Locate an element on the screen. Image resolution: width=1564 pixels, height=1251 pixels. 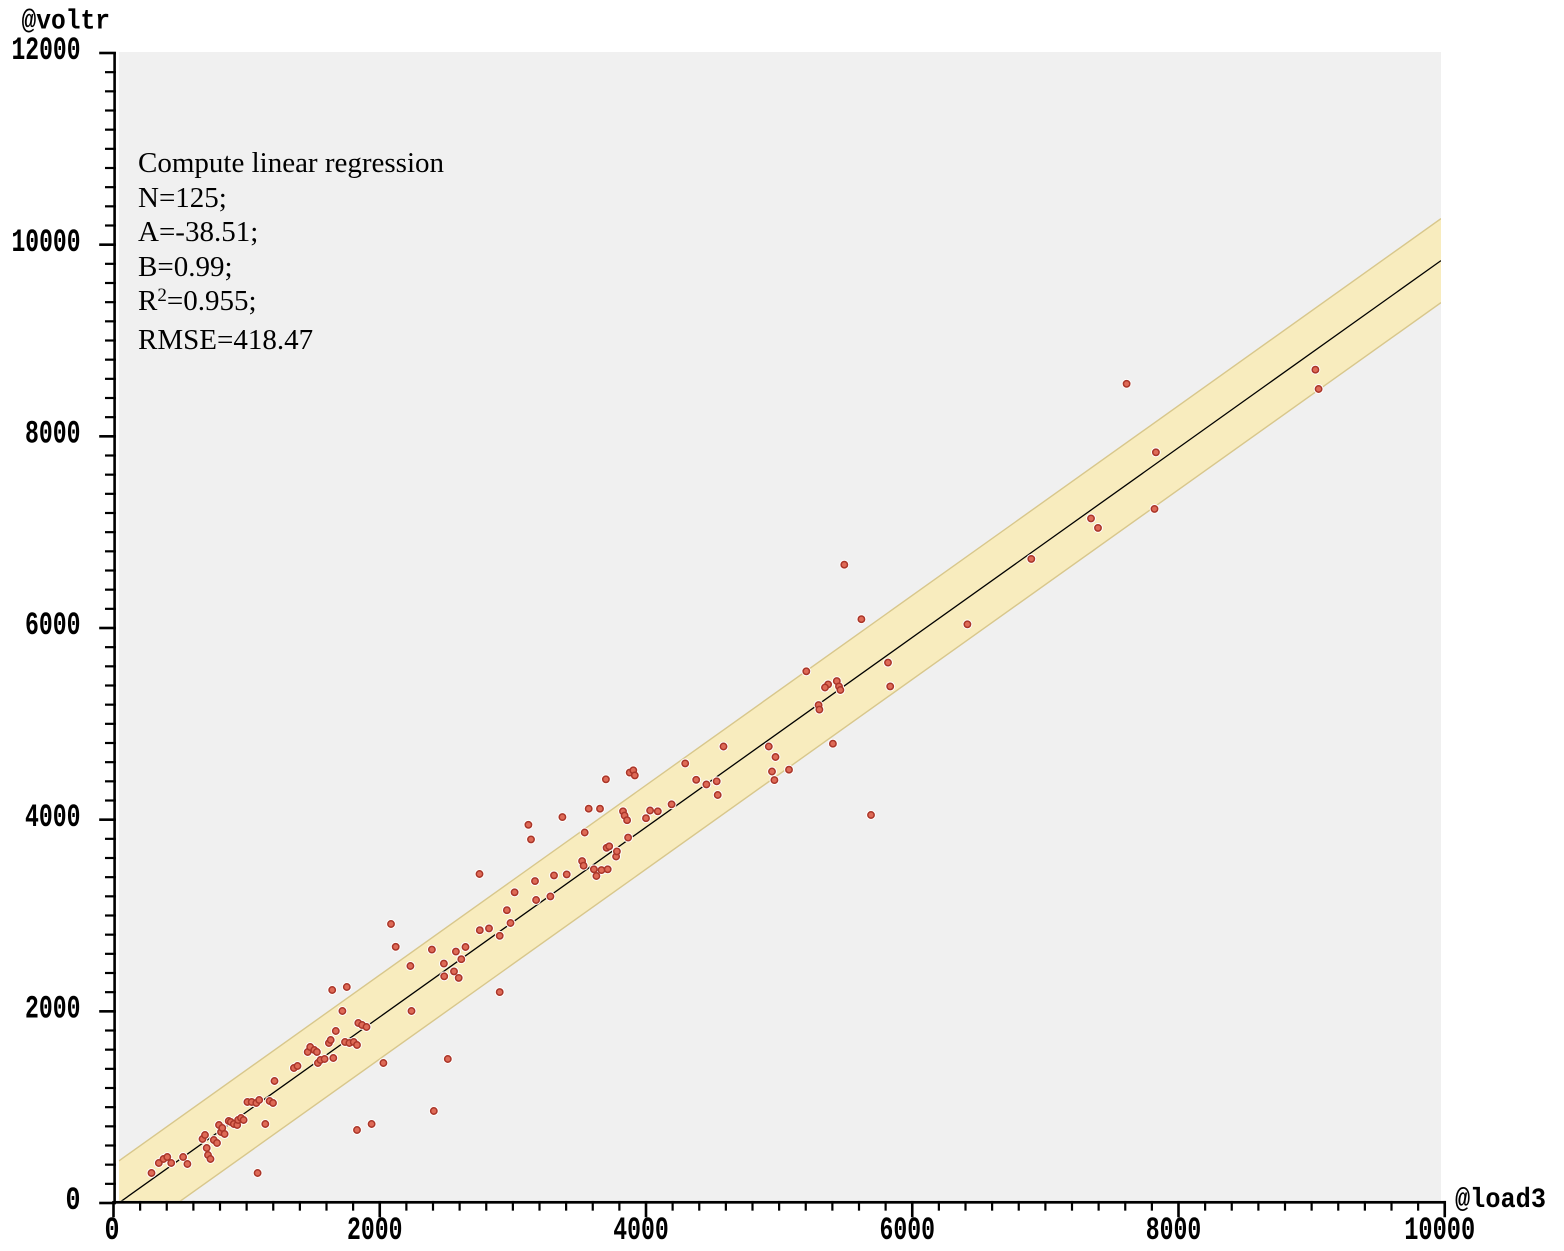
svg-text: @load3 is located at coordinates (1500, 1200).